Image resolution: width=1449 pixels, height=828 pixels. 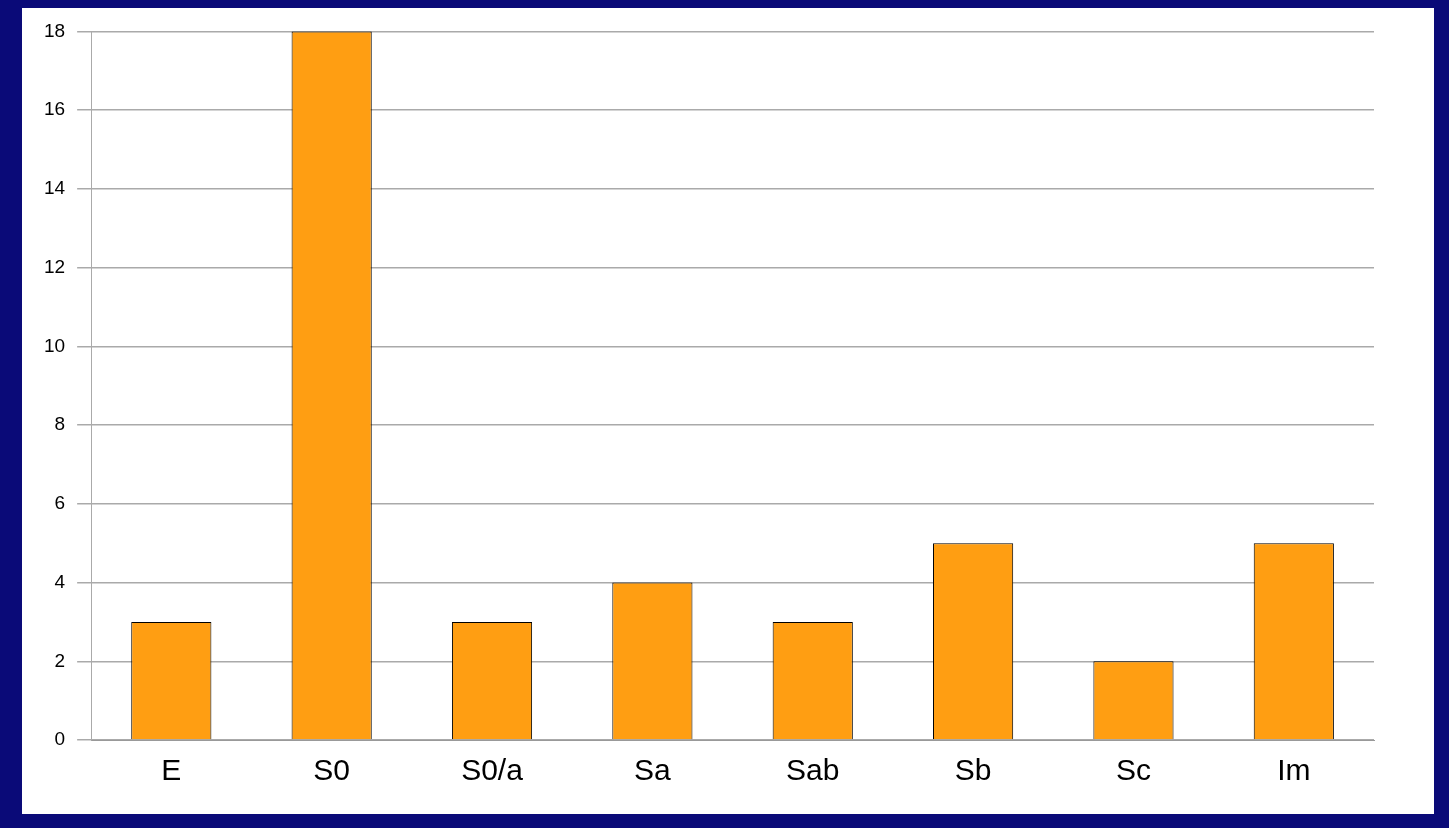 What do you see at coordinates (171, 770) in the screenshot?
I see `x-tick-label: E` at bounding box center [171, 770].